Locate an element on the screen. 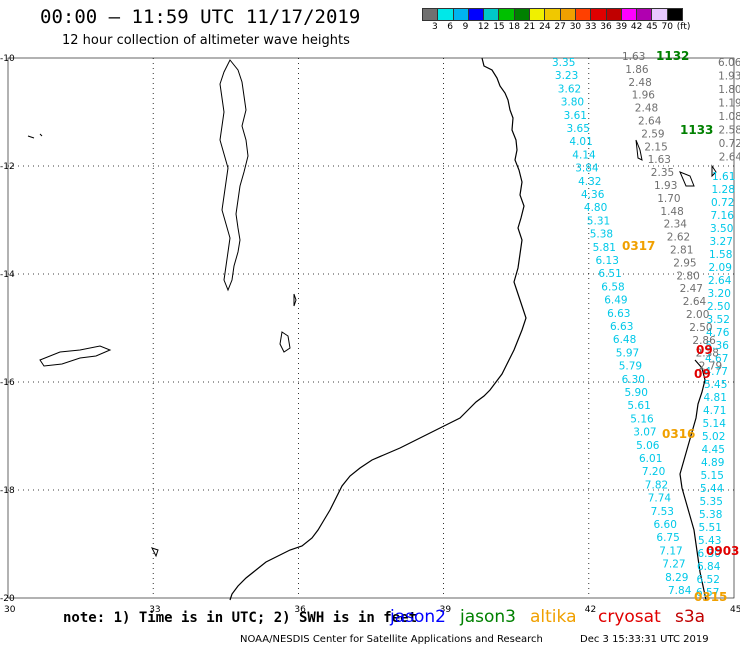  swh-value: 3.62 is located at coordinates (569, 89).